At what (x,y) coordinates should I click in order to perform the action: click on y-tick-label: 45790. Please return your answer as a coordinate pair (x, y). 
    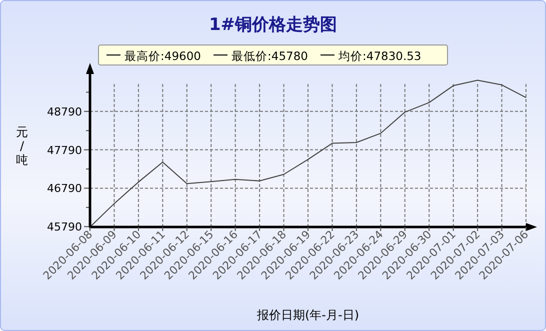
    Looking at the image, I should click on (64, 227).